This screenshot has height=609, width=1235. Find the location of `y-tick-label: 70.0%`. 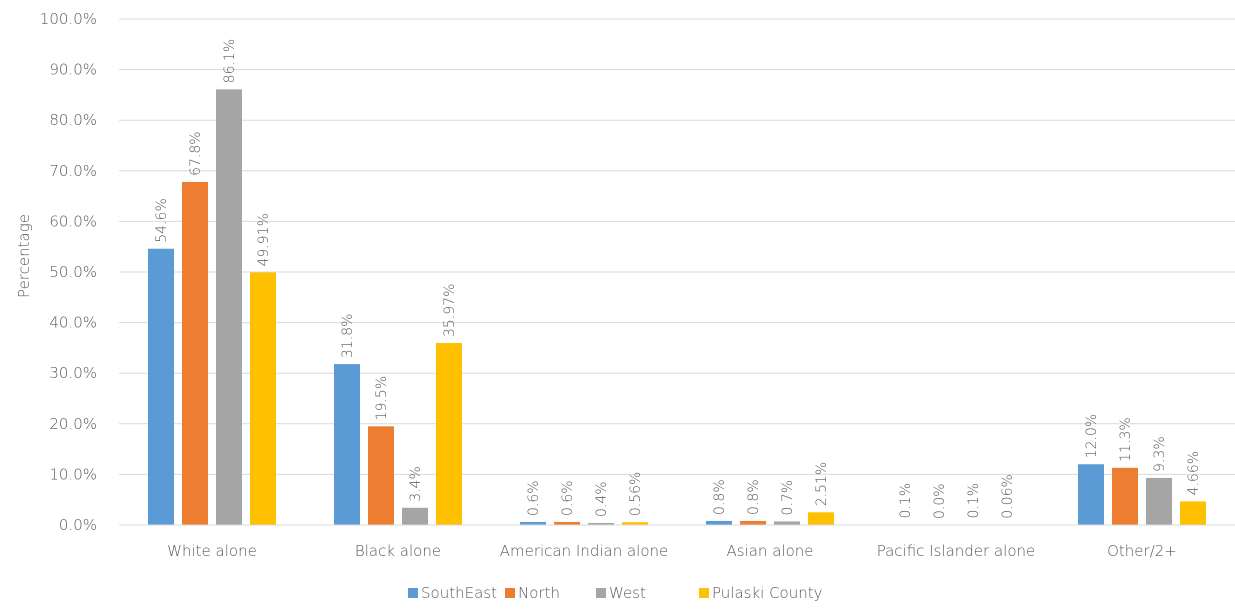

y-tick-label: 70.0% is located at coordinates (73, 171).